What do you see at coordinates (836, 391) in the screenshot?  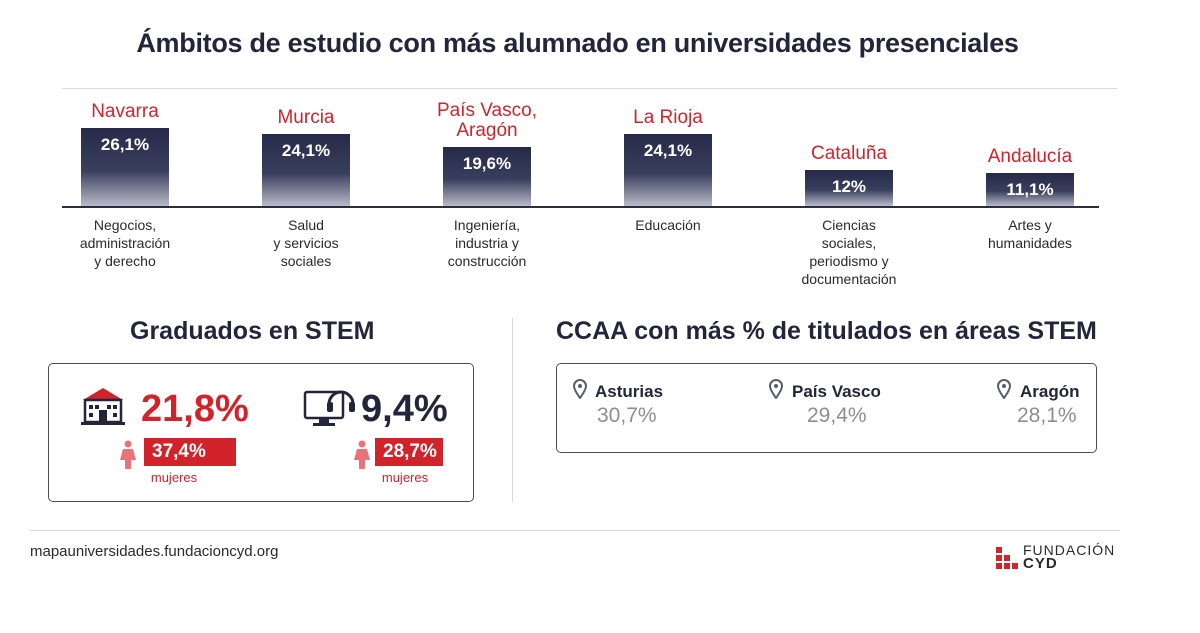 I see `ccaa-name-2: País Vasco` at bounding box center [836, 391].